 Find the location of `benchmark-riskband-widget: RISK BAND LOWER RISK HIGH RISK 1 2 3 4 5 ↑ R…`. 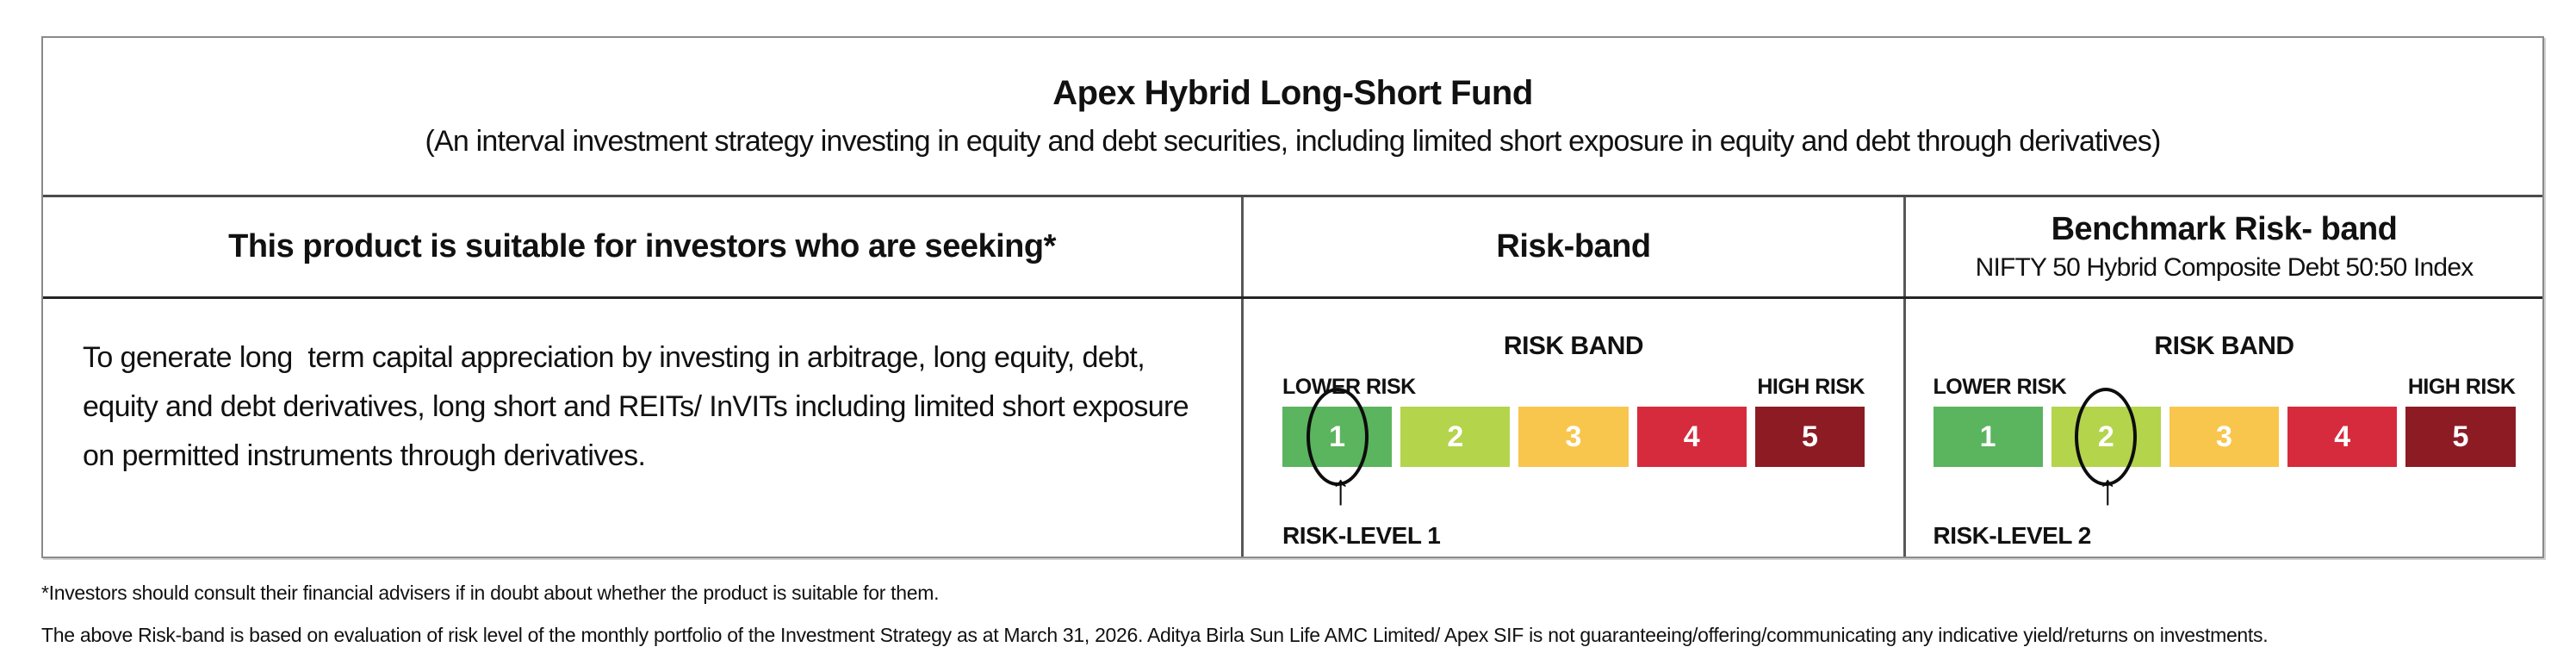

benchmark-riskband-widget: RISK BAND LOWER RISK HIGH RISK 1 2 3 4 5 ↑ R… is located at coordinates (2224, 441).